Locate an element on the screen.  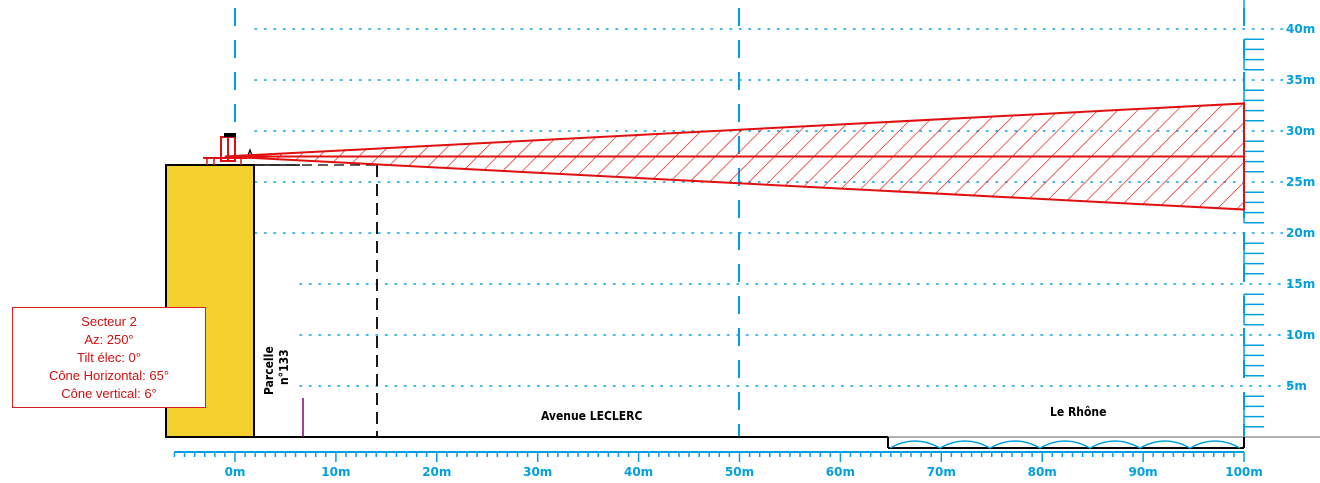
x-tick-label: 50m is located at coordinates (739, 472).